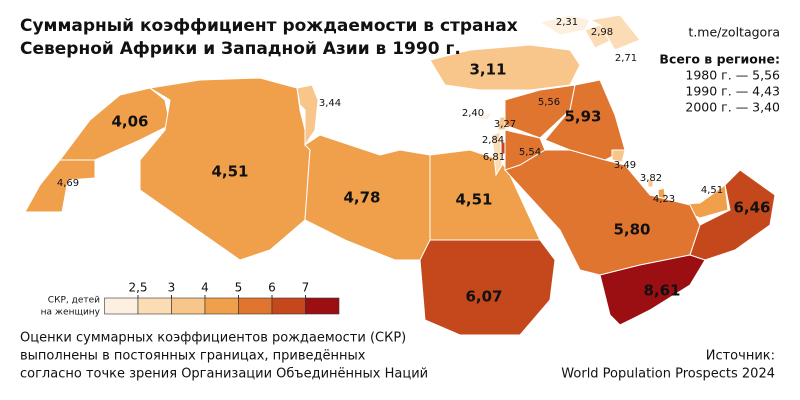  Describe the element at coordinates (239, 288) in the screenshot. I see `legend-tick-label: 5` at that location.